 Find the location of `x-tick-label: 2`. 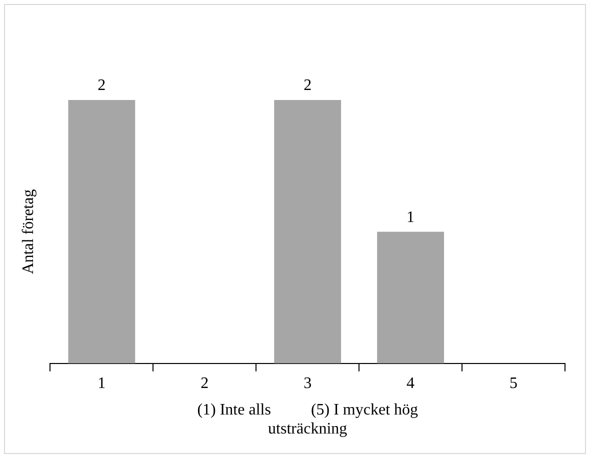

x-tick-label: 2 is located at coordinates (204, 383).